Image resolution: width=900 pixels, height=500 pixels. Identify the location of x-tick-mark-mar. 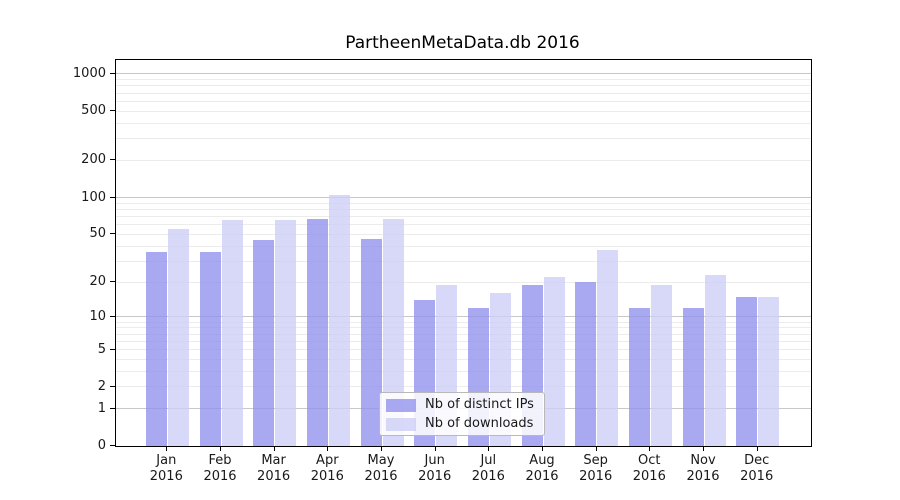
(274, 448).